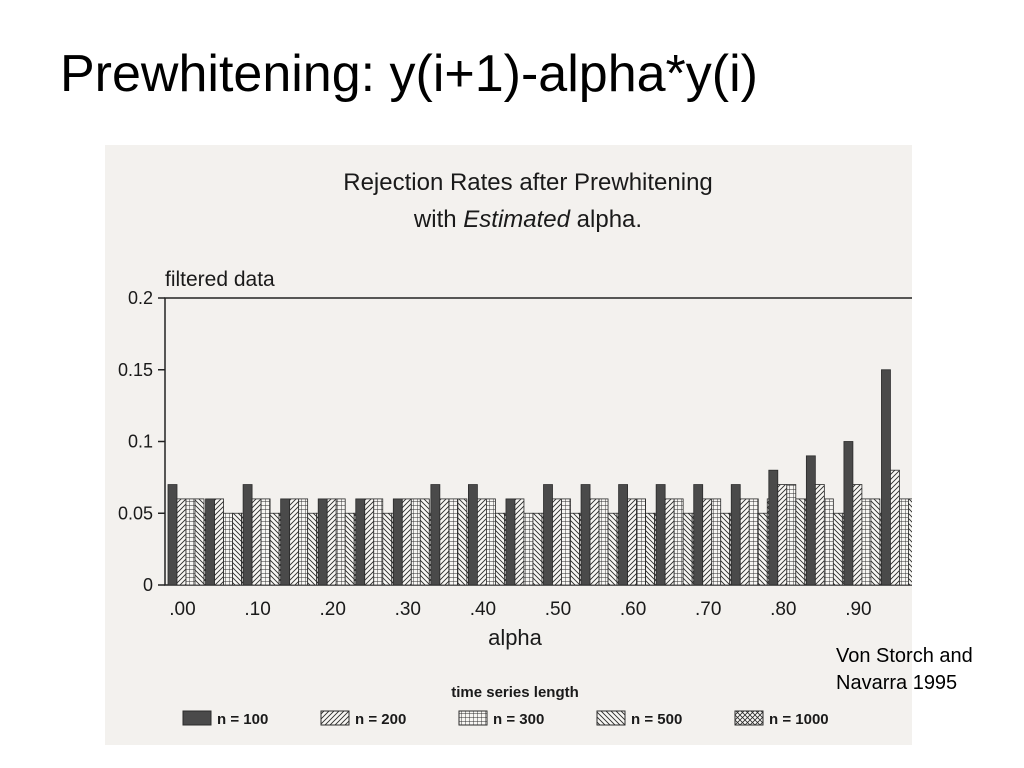 This screenshot has height=768, width=1024. What do you see at coordinates (182, 609) in the screenshot?
I see `x-tick-label: .00` at bounding box center [182, 609].